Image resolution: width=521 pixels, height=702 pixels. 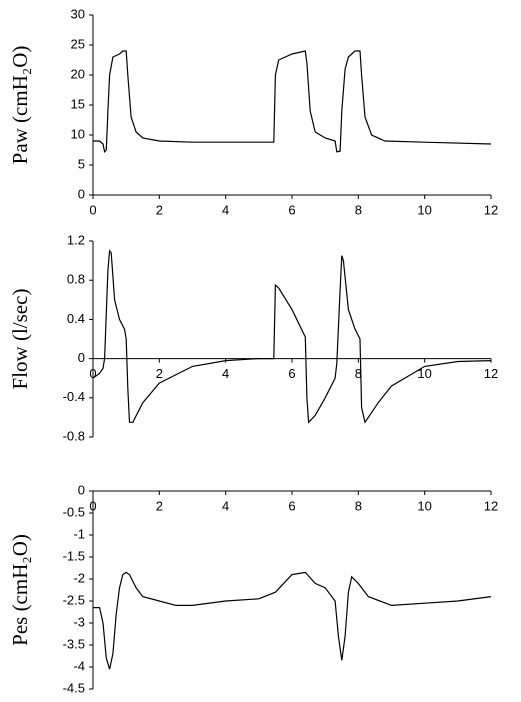 I want to click on y-tick-label: 15, so click(x=78, y=103).